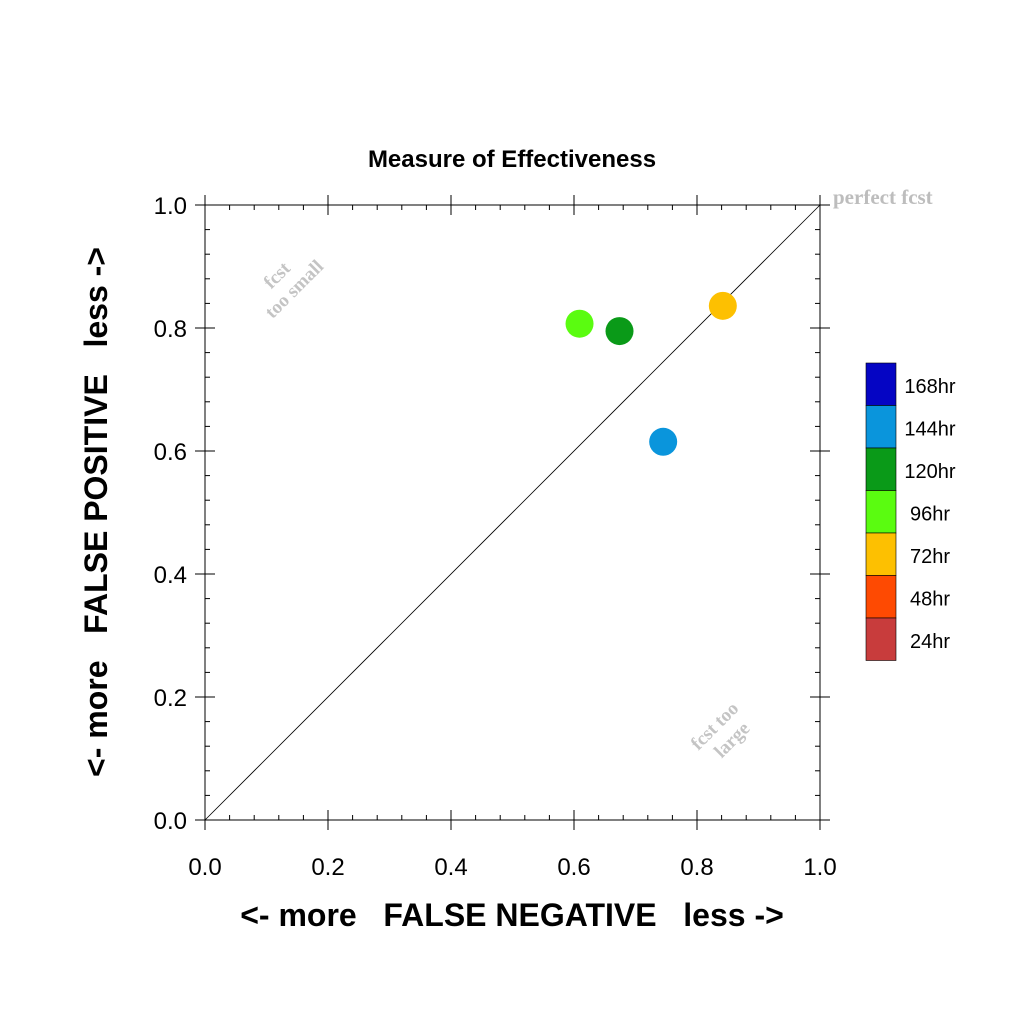  What do you see at coordinates (930, 557) in the screenshot?
I see `legend-label-72hr: 72hr` at bounding box center [930, 557].